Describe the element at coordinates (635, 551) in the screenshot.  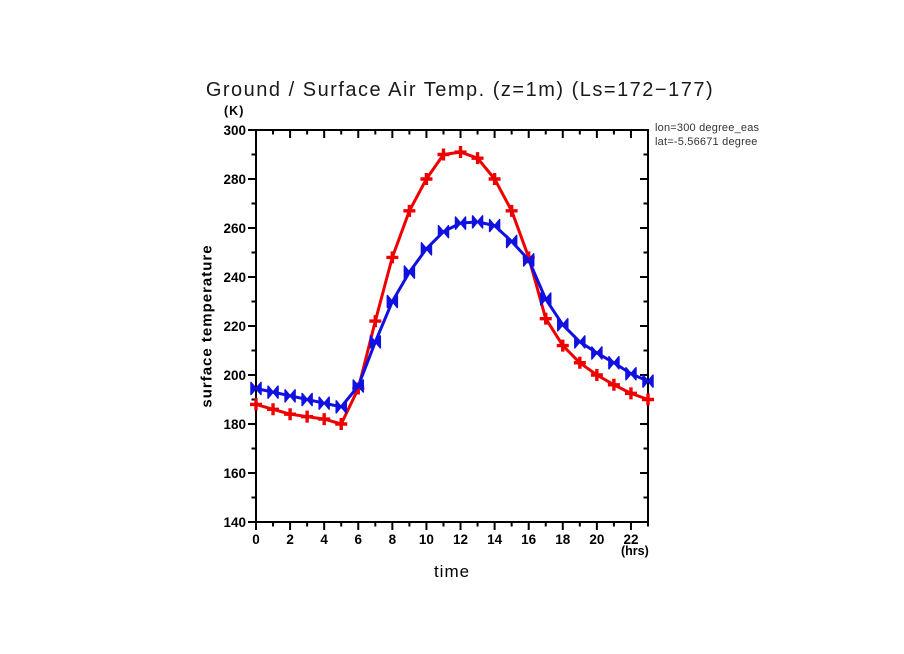
I see `x-axis-unit-label: (hrs)` at that location.